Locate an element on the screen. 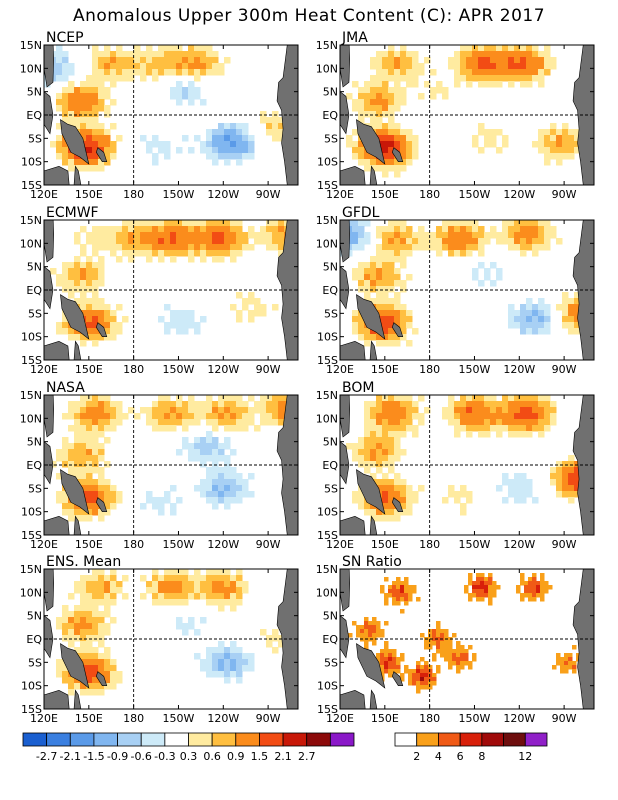 Image resolution: width=618 pixels, height=800 pixels. colorbar-label: -2.1 is located at coordinates (70, 756).